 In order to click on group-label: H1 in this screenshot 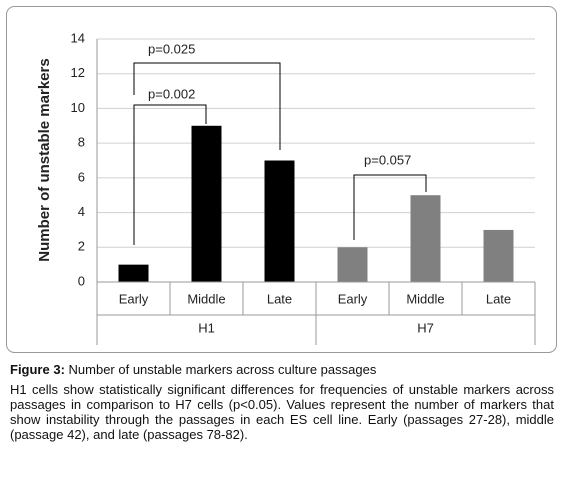, I will do `click(206, 327)`.